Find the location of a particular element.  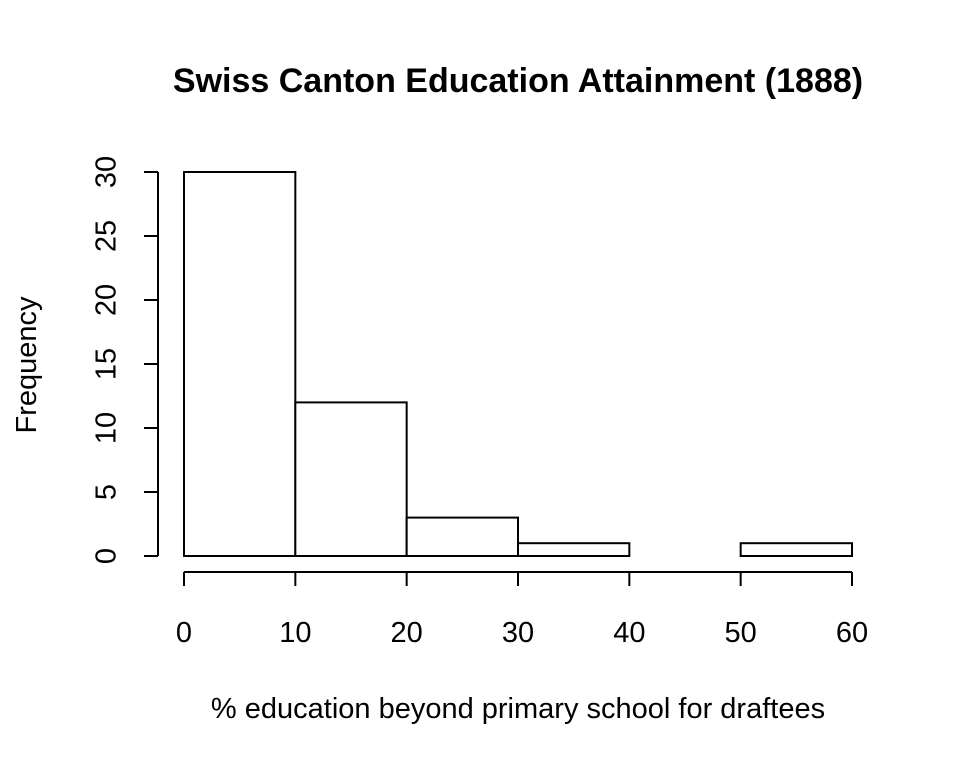

y-tick-label: 20 is located at coordinates (107, 300).